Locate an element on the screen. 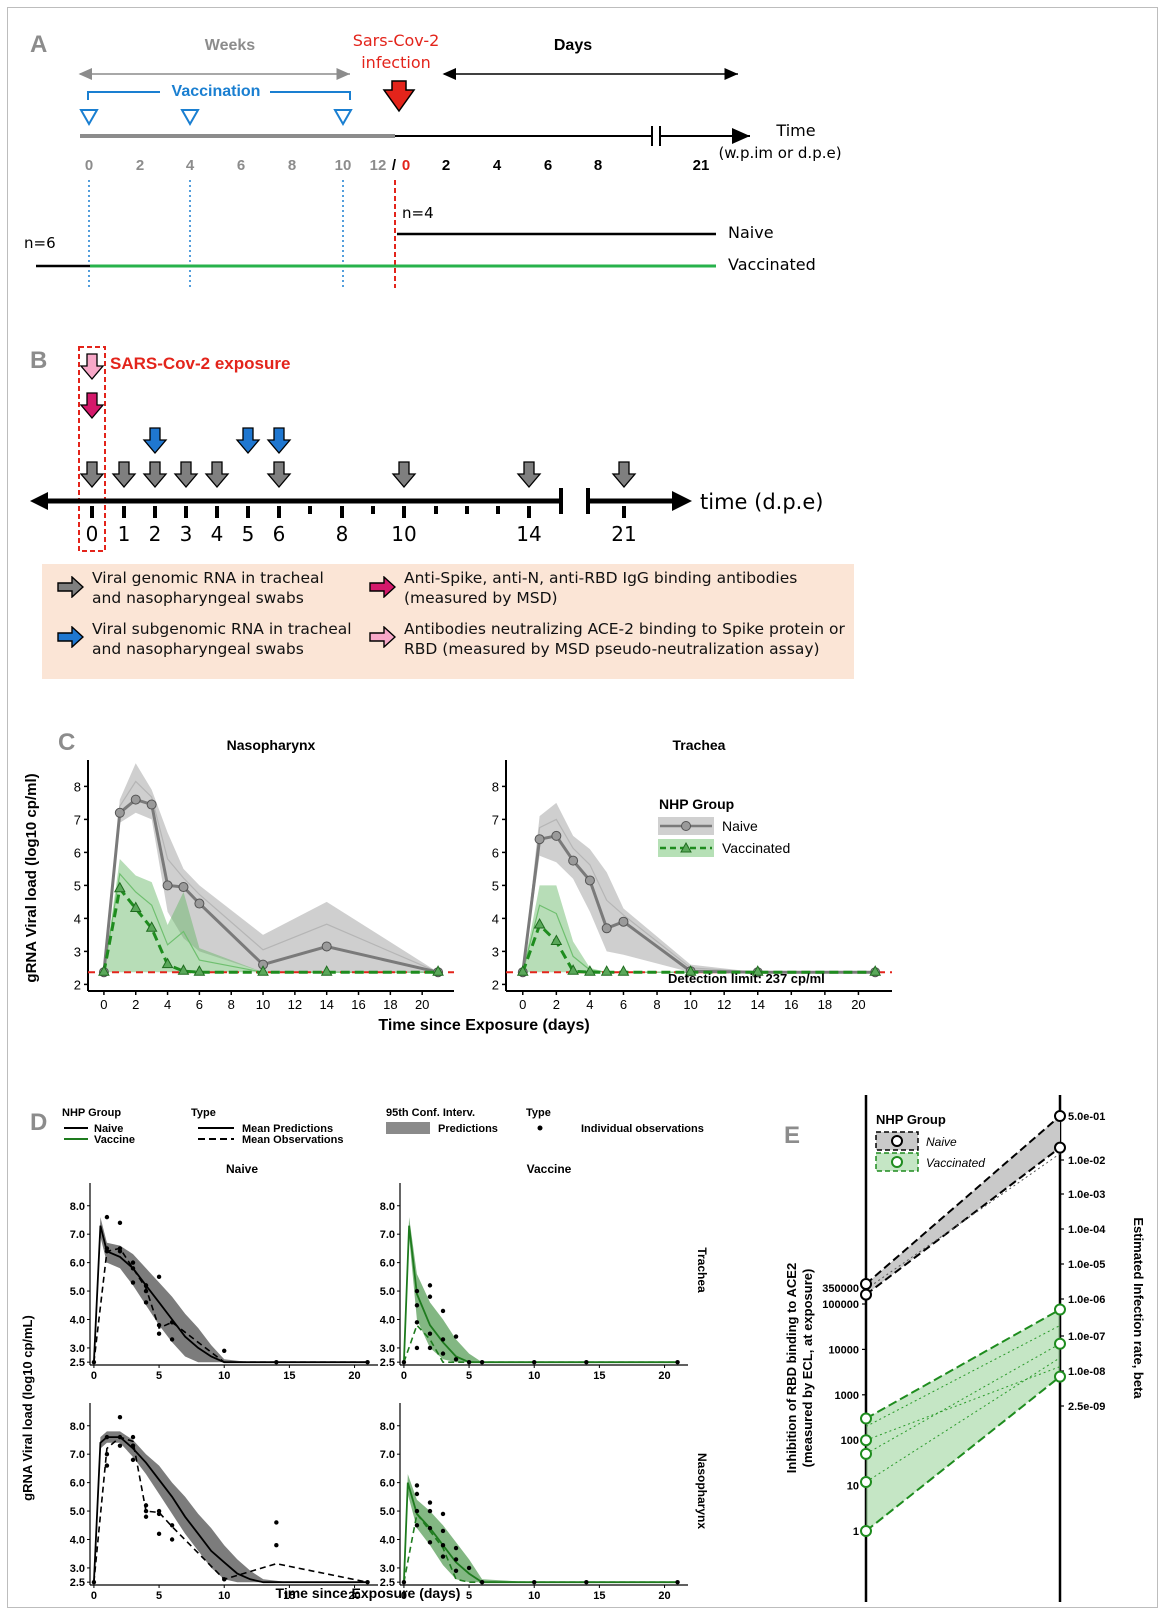  d-y-tick-label: 5.0 is located at coordinates (387, 1292).